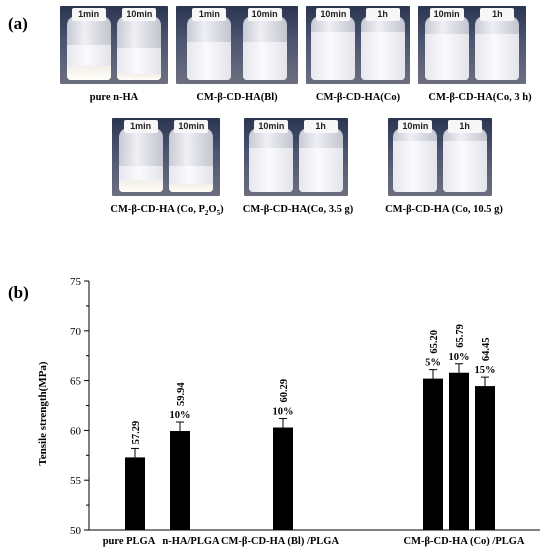 The width and height of the screenshot is (550, 560). Describe the element at coordinates (18, 292) in the screenshot. I see `panel-b-label: (b)` at that location.